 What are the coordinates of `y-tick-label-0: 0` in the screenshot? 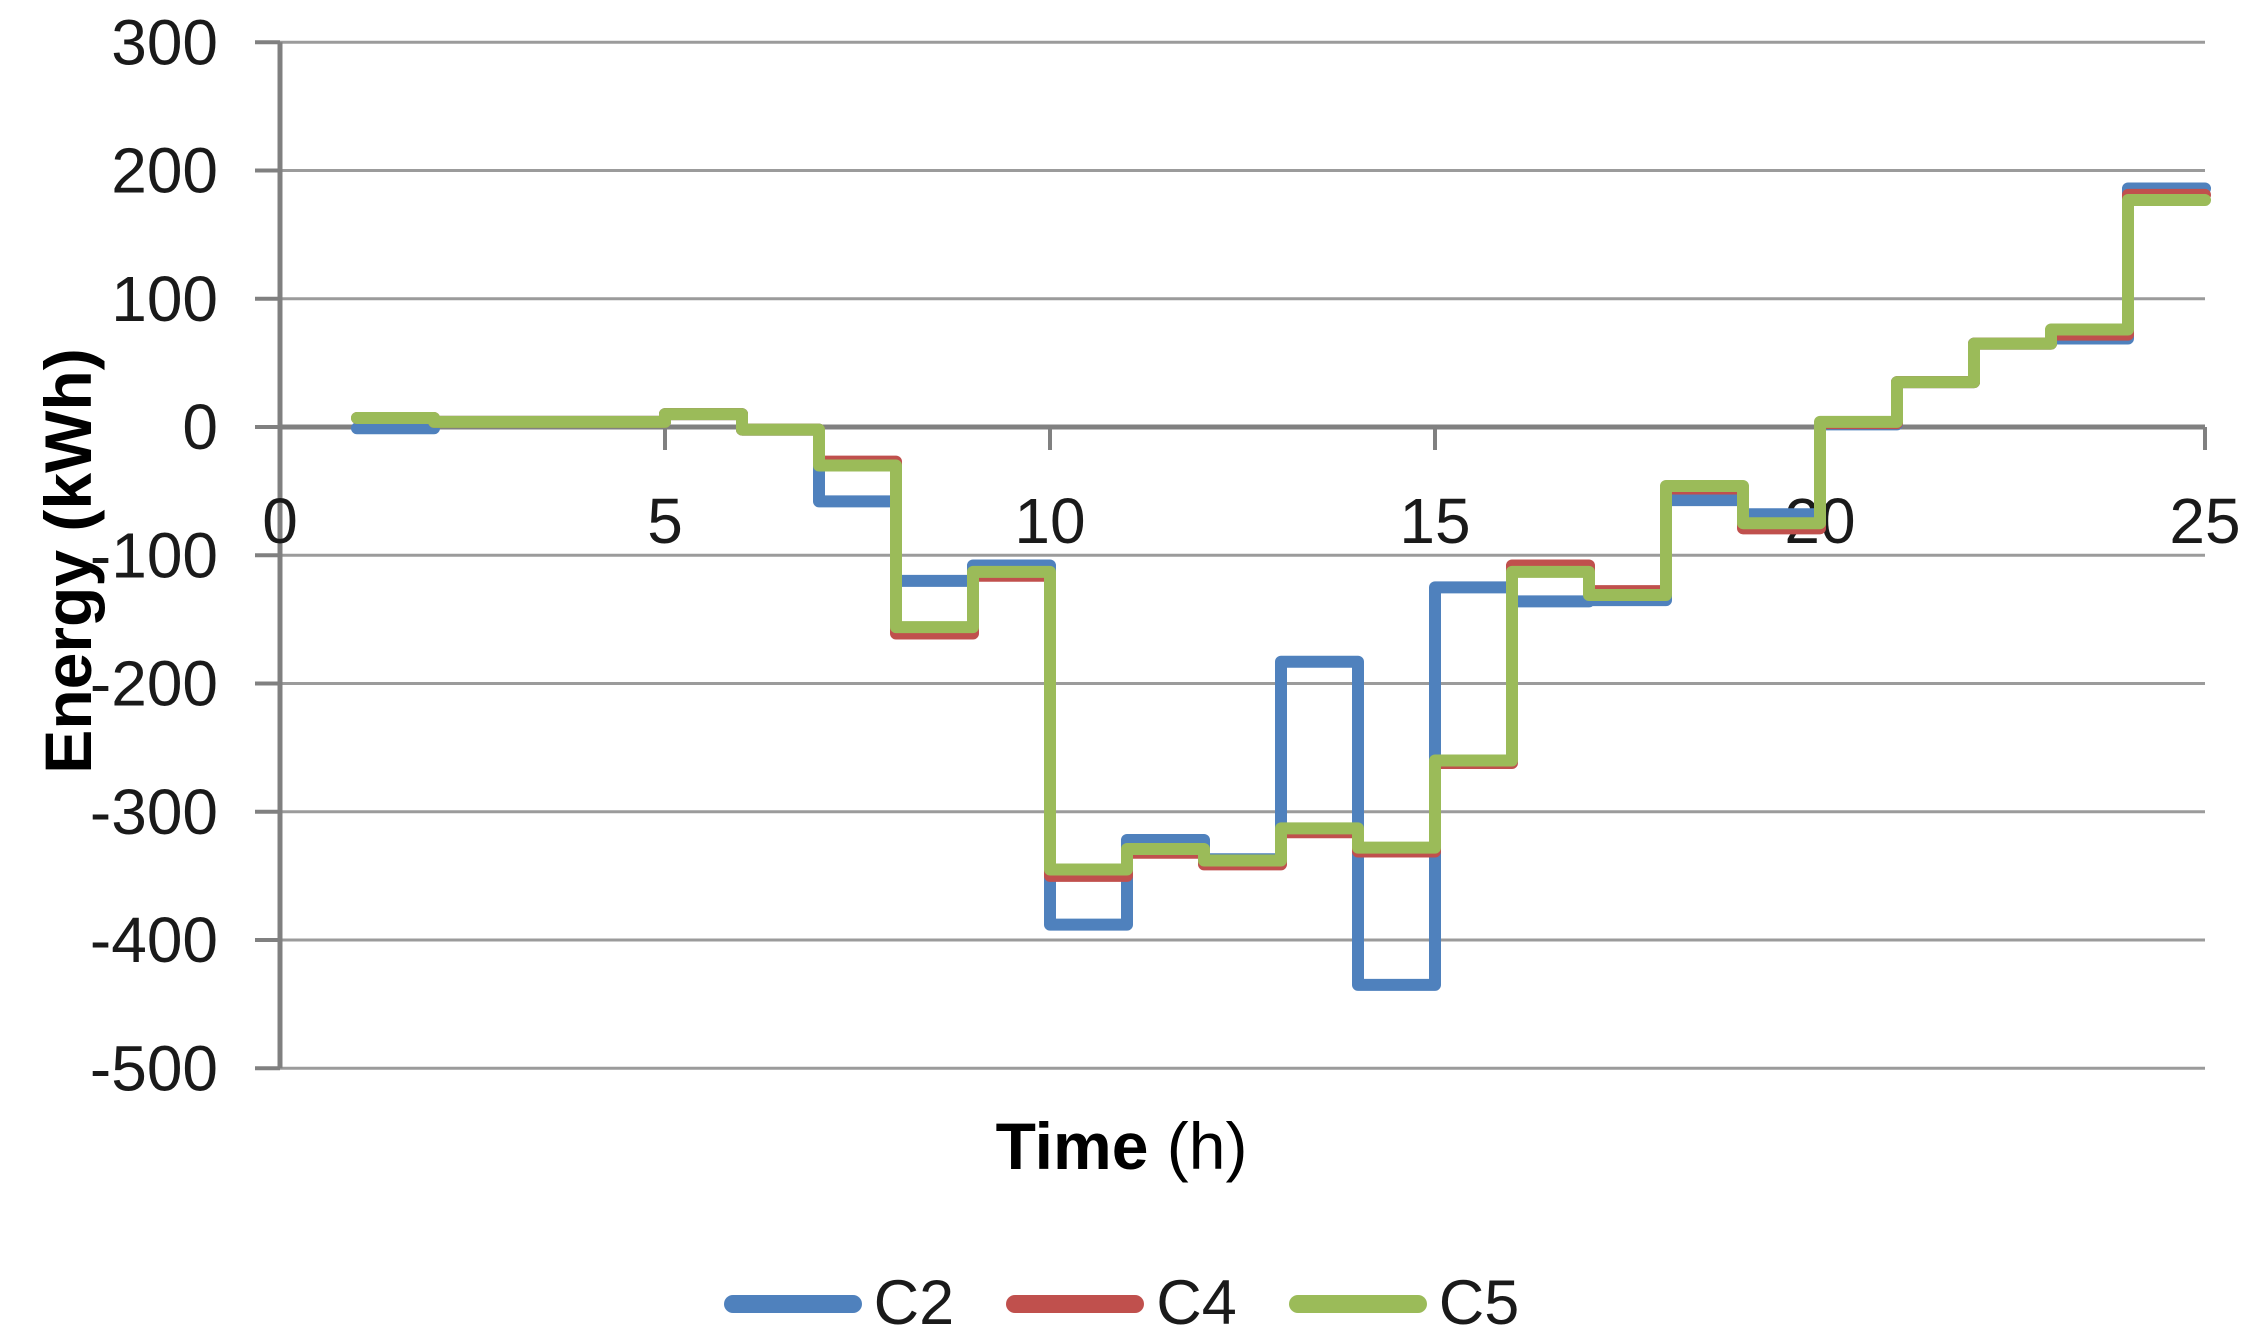 It's located at (200, 427).